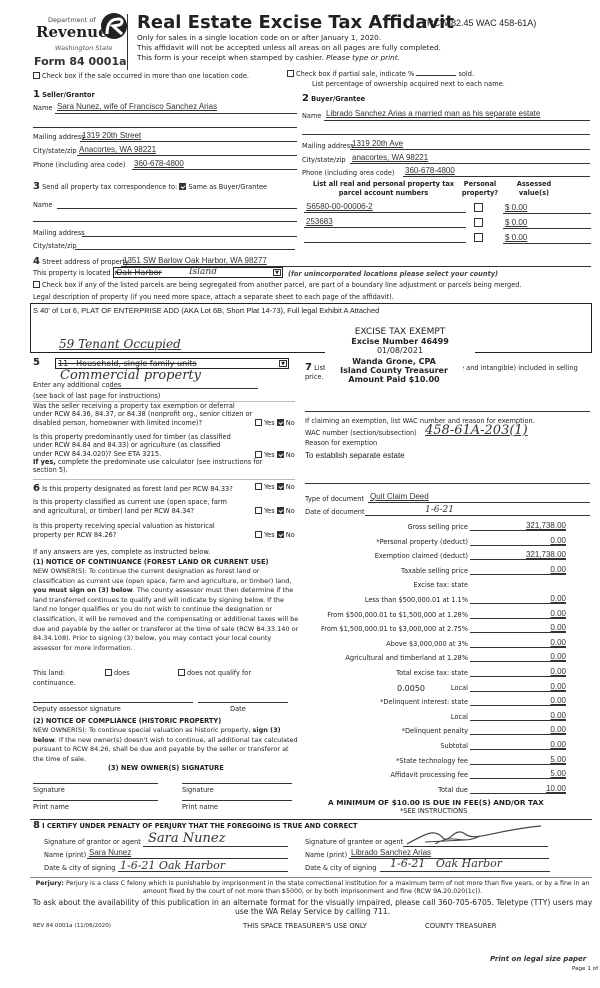 The image size is (600, 988). I want to click on doc-type: Quit Claim Deed, so click(399, 496).